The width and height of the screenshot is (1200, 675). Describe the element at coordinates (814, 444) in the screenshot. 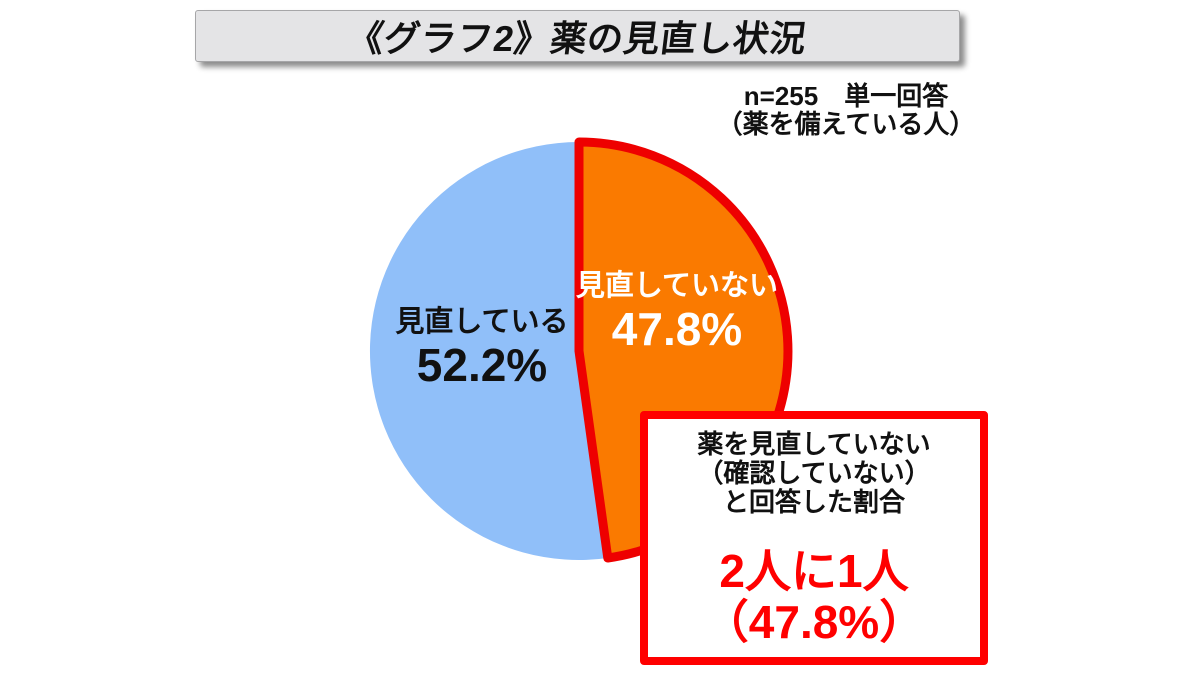

I see `callout-desc-line1: 薬を見直していない` at that location.